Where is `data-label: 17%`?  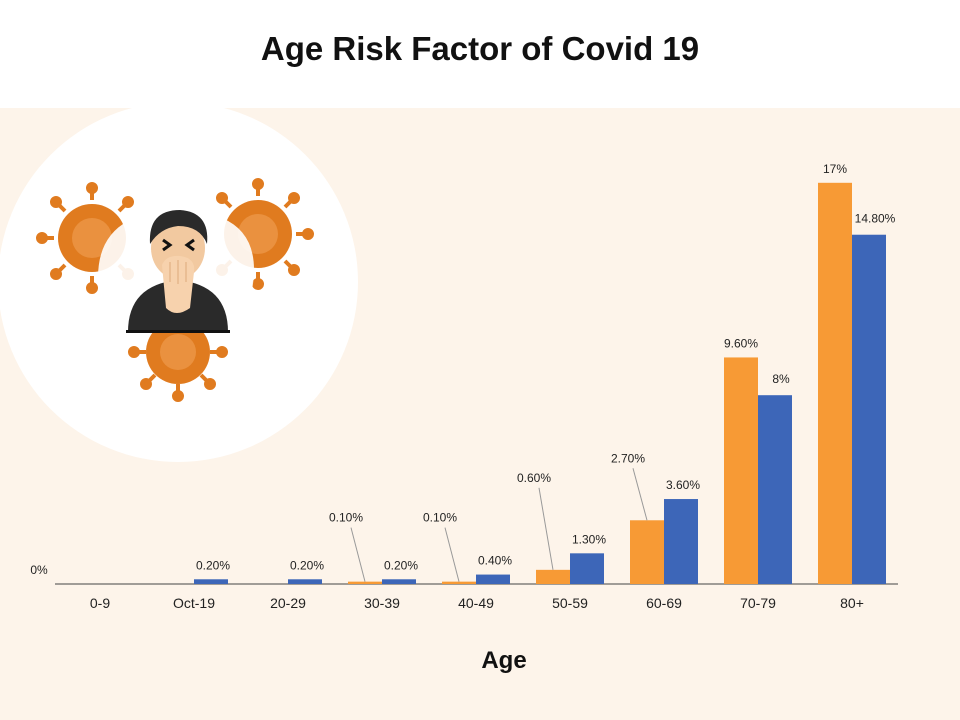 data-label: 17% is located at coordinates (835, 169).